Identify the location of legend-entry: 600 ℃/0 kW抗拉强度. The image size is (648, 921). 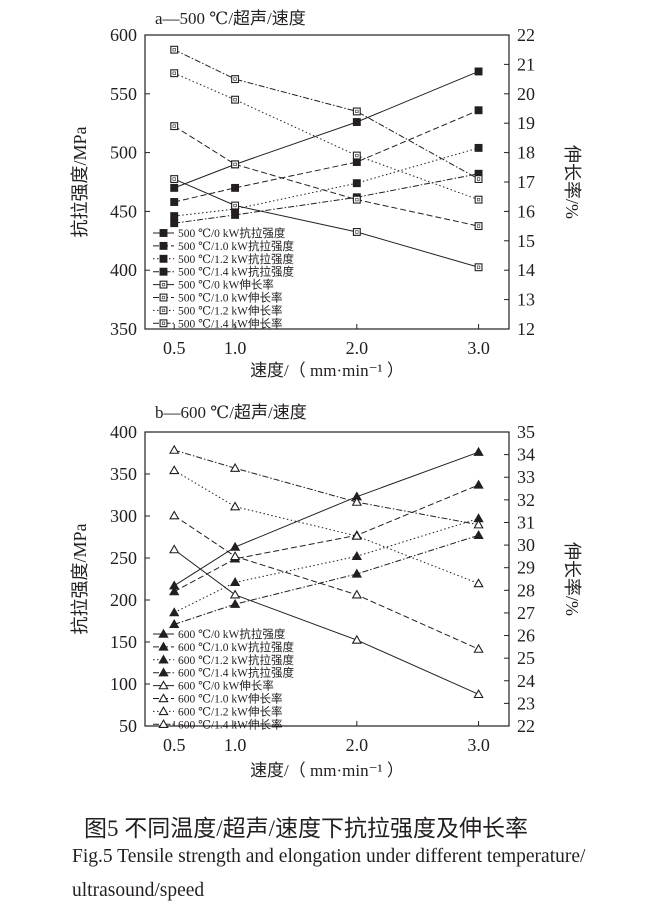
(219, 634).